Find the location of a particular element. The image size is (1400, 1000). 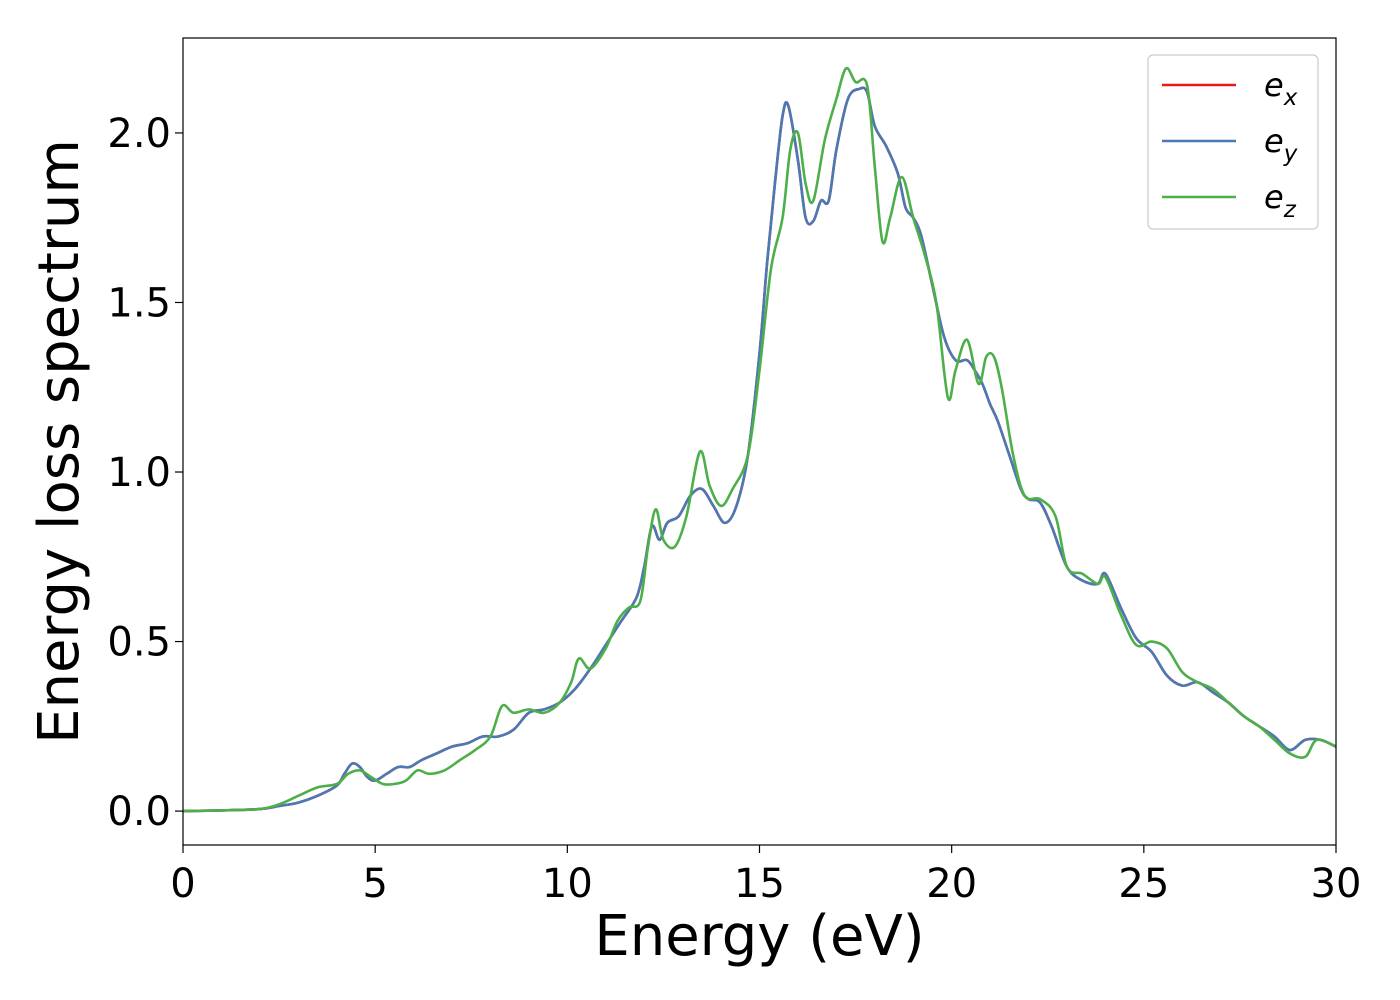

x-tick-label: 0 is located at coordinates (182, 884).